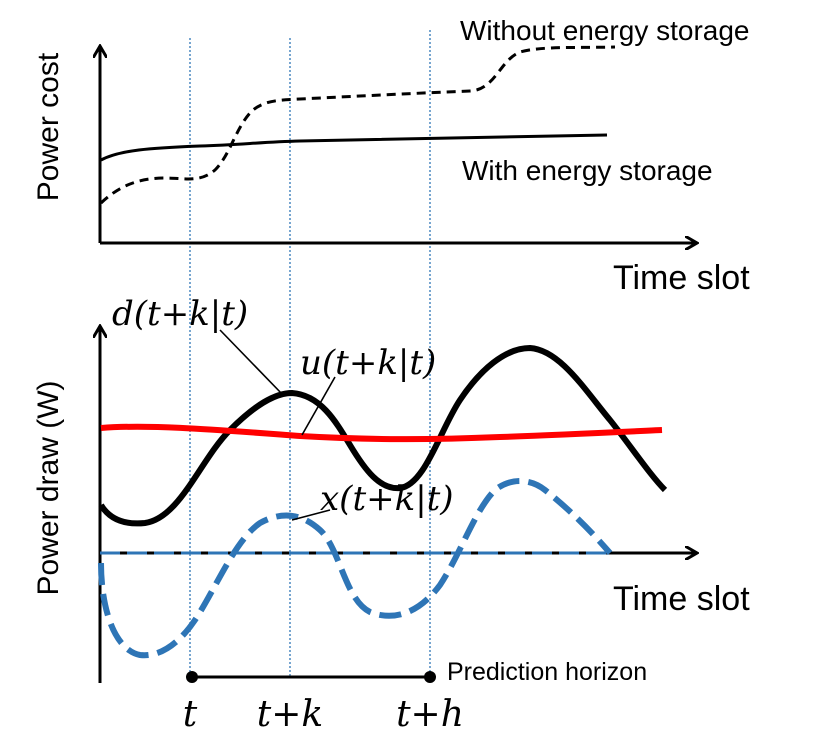  Describe the element at coordinates (290, 714) in the screenshot. I see `tick-t-plus-k: t+k` at that location.